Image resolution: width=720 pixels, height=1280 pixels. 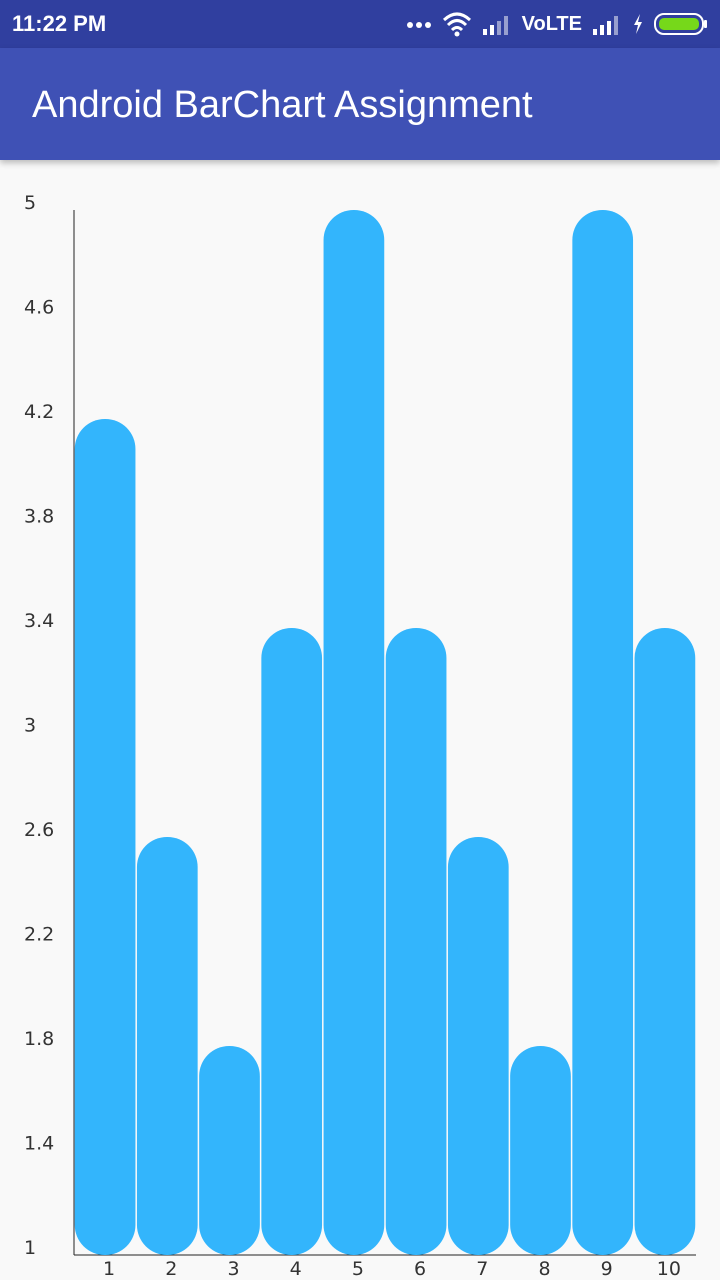 What do you see at coordinates (30, 1248) in the screenshot?
I see `y-tick-label: 1` at bounding box center [30, 1248].